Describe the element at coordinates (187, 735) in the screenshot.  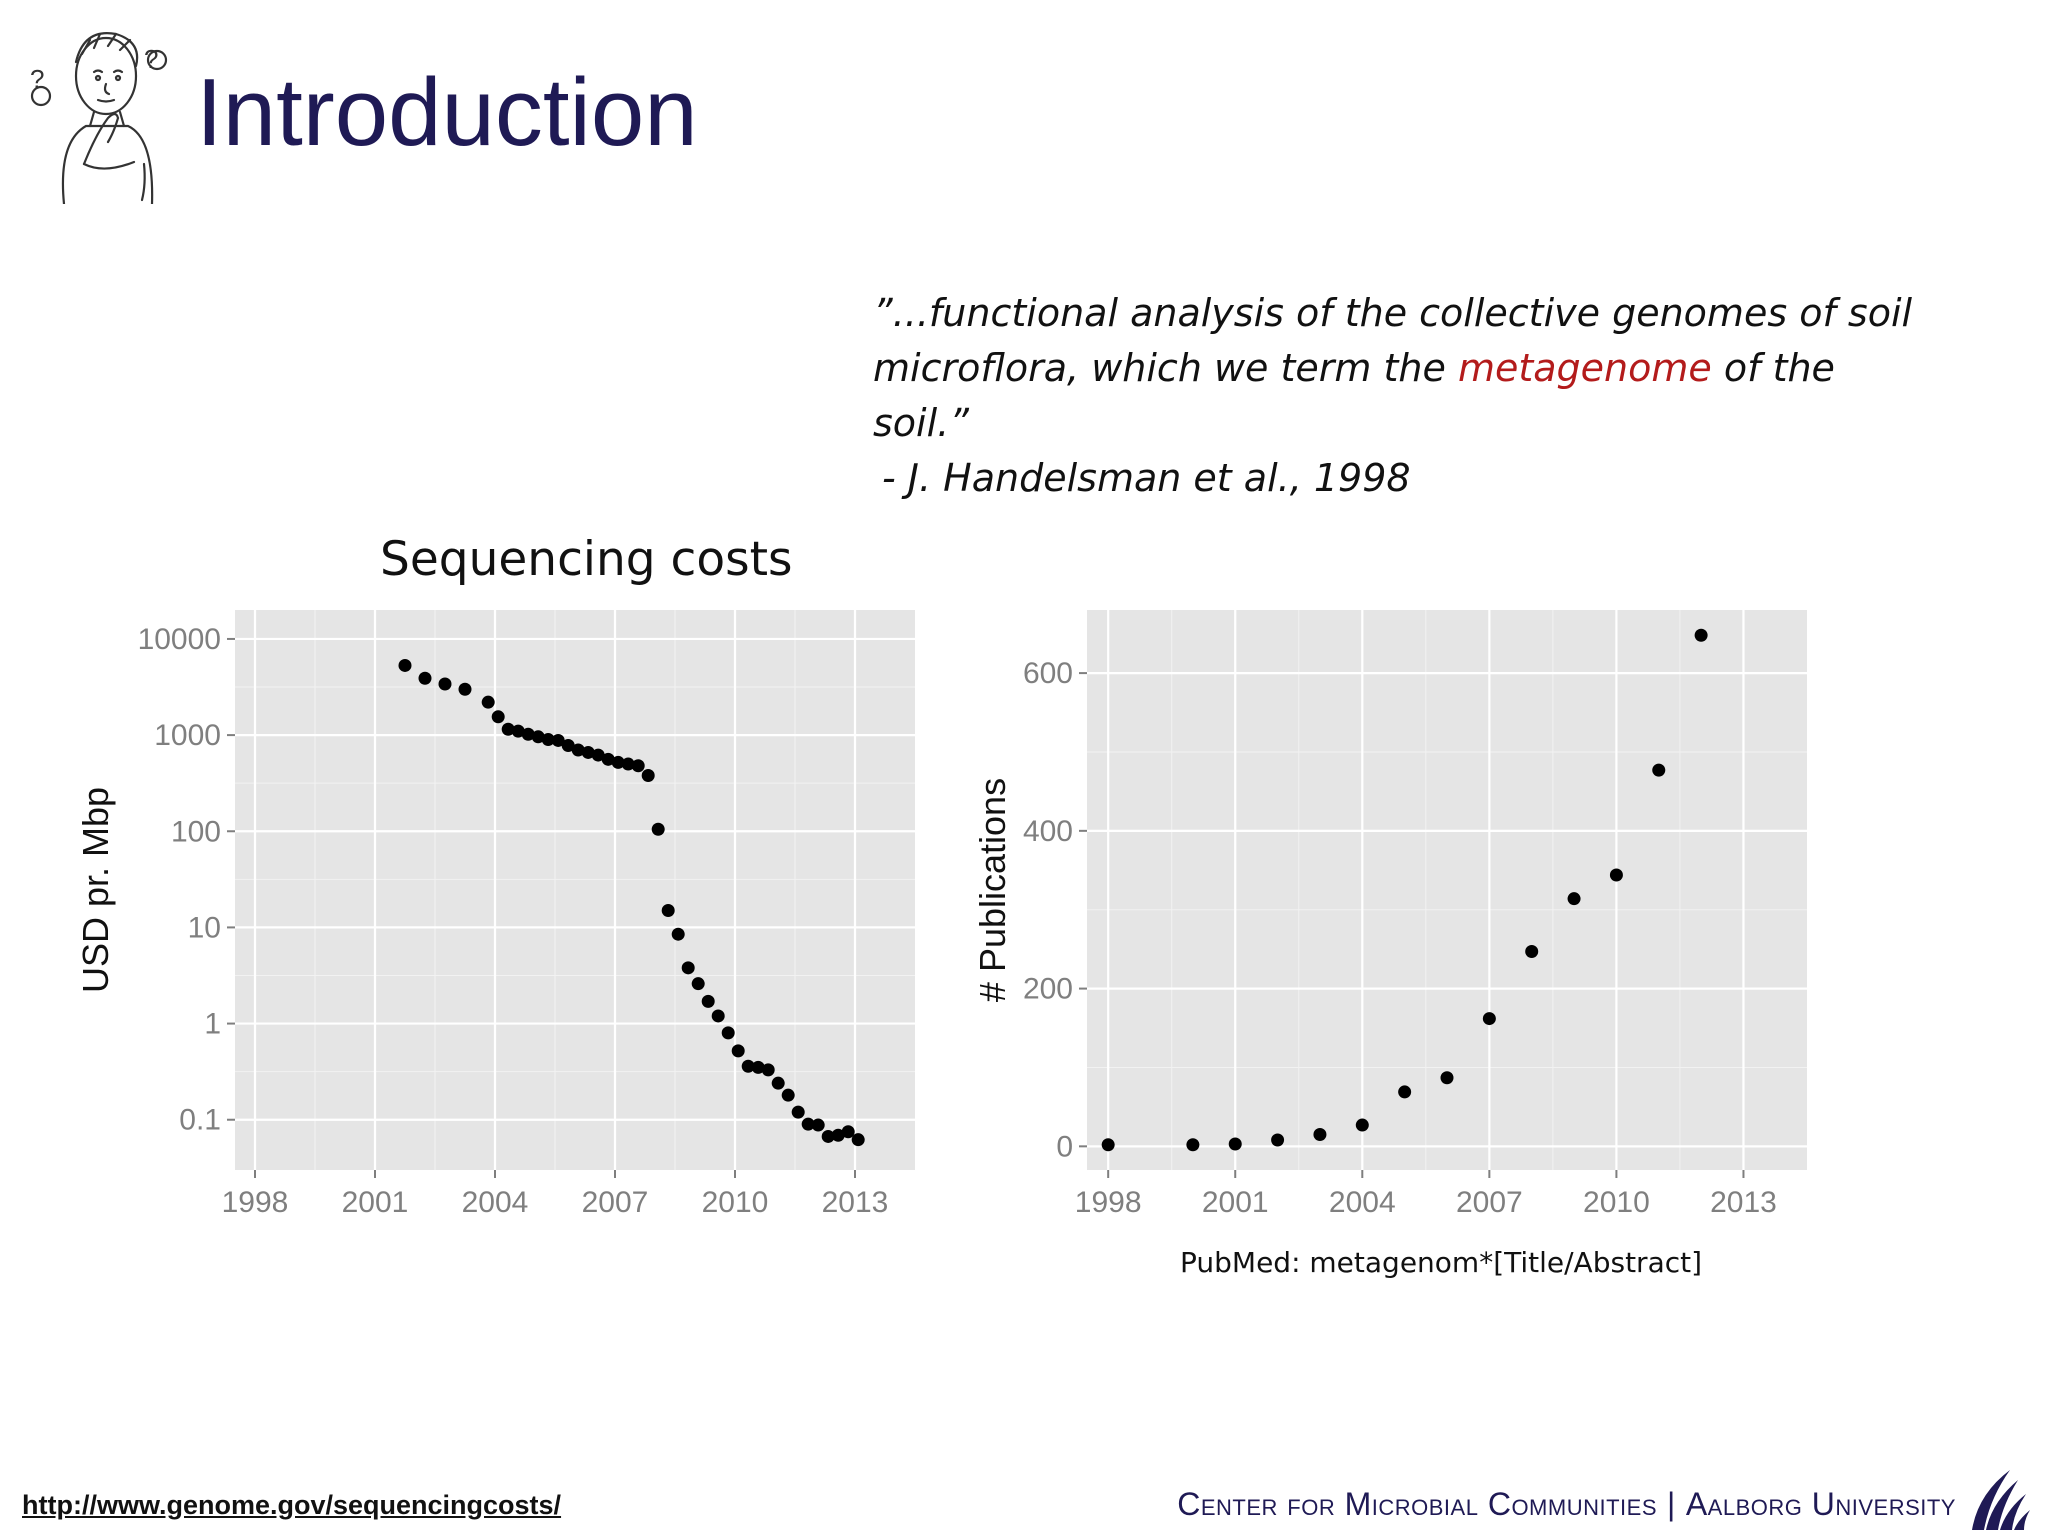
I see `y-tick-label: 1000` at that location.